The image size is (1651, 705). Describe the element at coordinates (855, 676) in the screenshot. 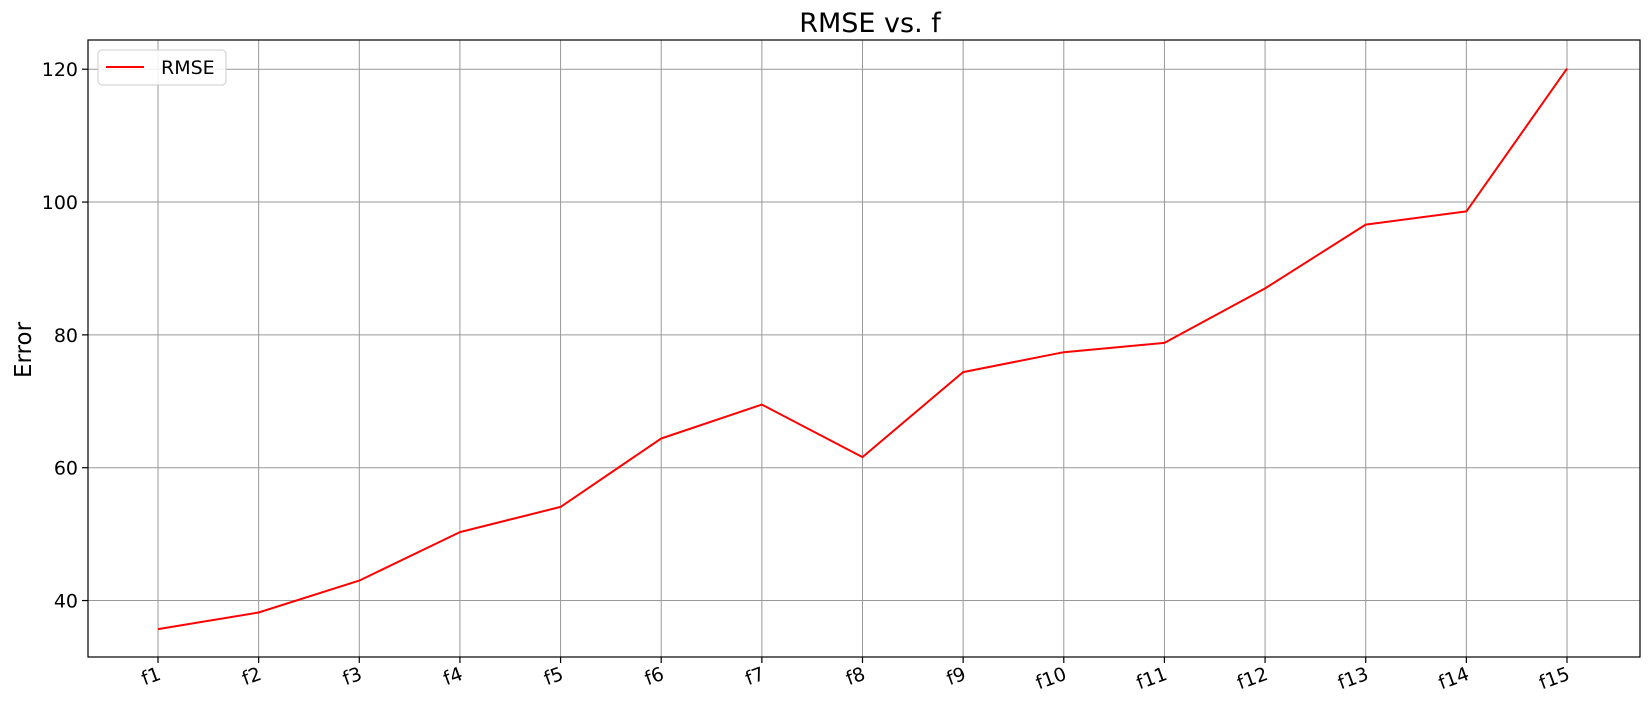

I see `x-tick-label: f8` at that location.